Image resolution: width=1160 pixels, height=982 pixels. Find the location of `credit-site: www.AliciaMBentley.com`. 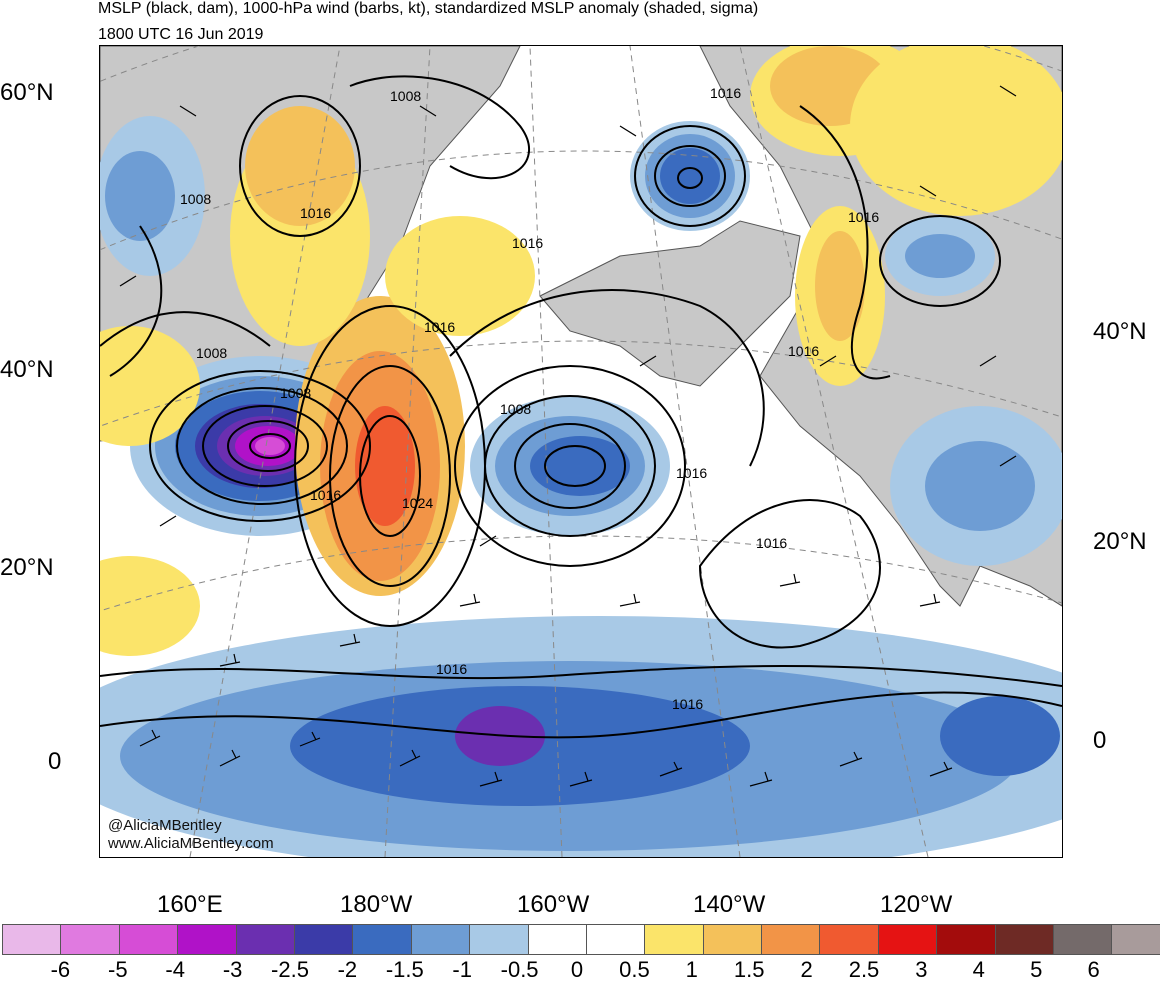

credit-site: www.AliciaMBentley.com is located at coordinates (191, 843).